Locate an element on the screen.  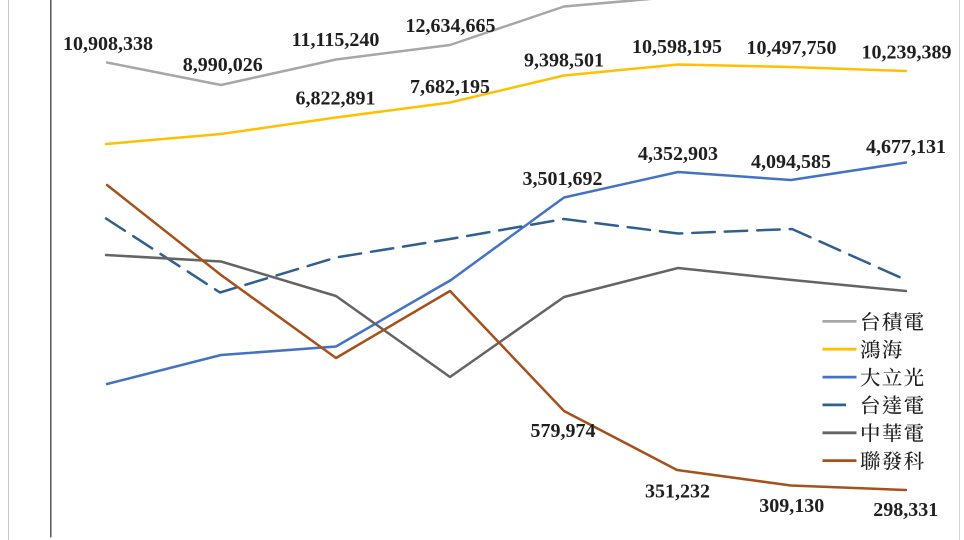
svg-text: 579,974 is located at coordinates (563, 431).